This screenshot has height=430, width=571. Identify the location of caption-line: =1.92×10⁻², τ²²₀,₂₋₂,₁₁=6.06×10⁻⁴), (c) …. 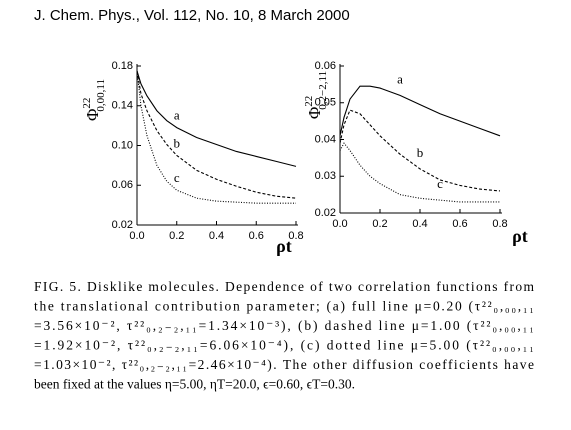
(284, 345).